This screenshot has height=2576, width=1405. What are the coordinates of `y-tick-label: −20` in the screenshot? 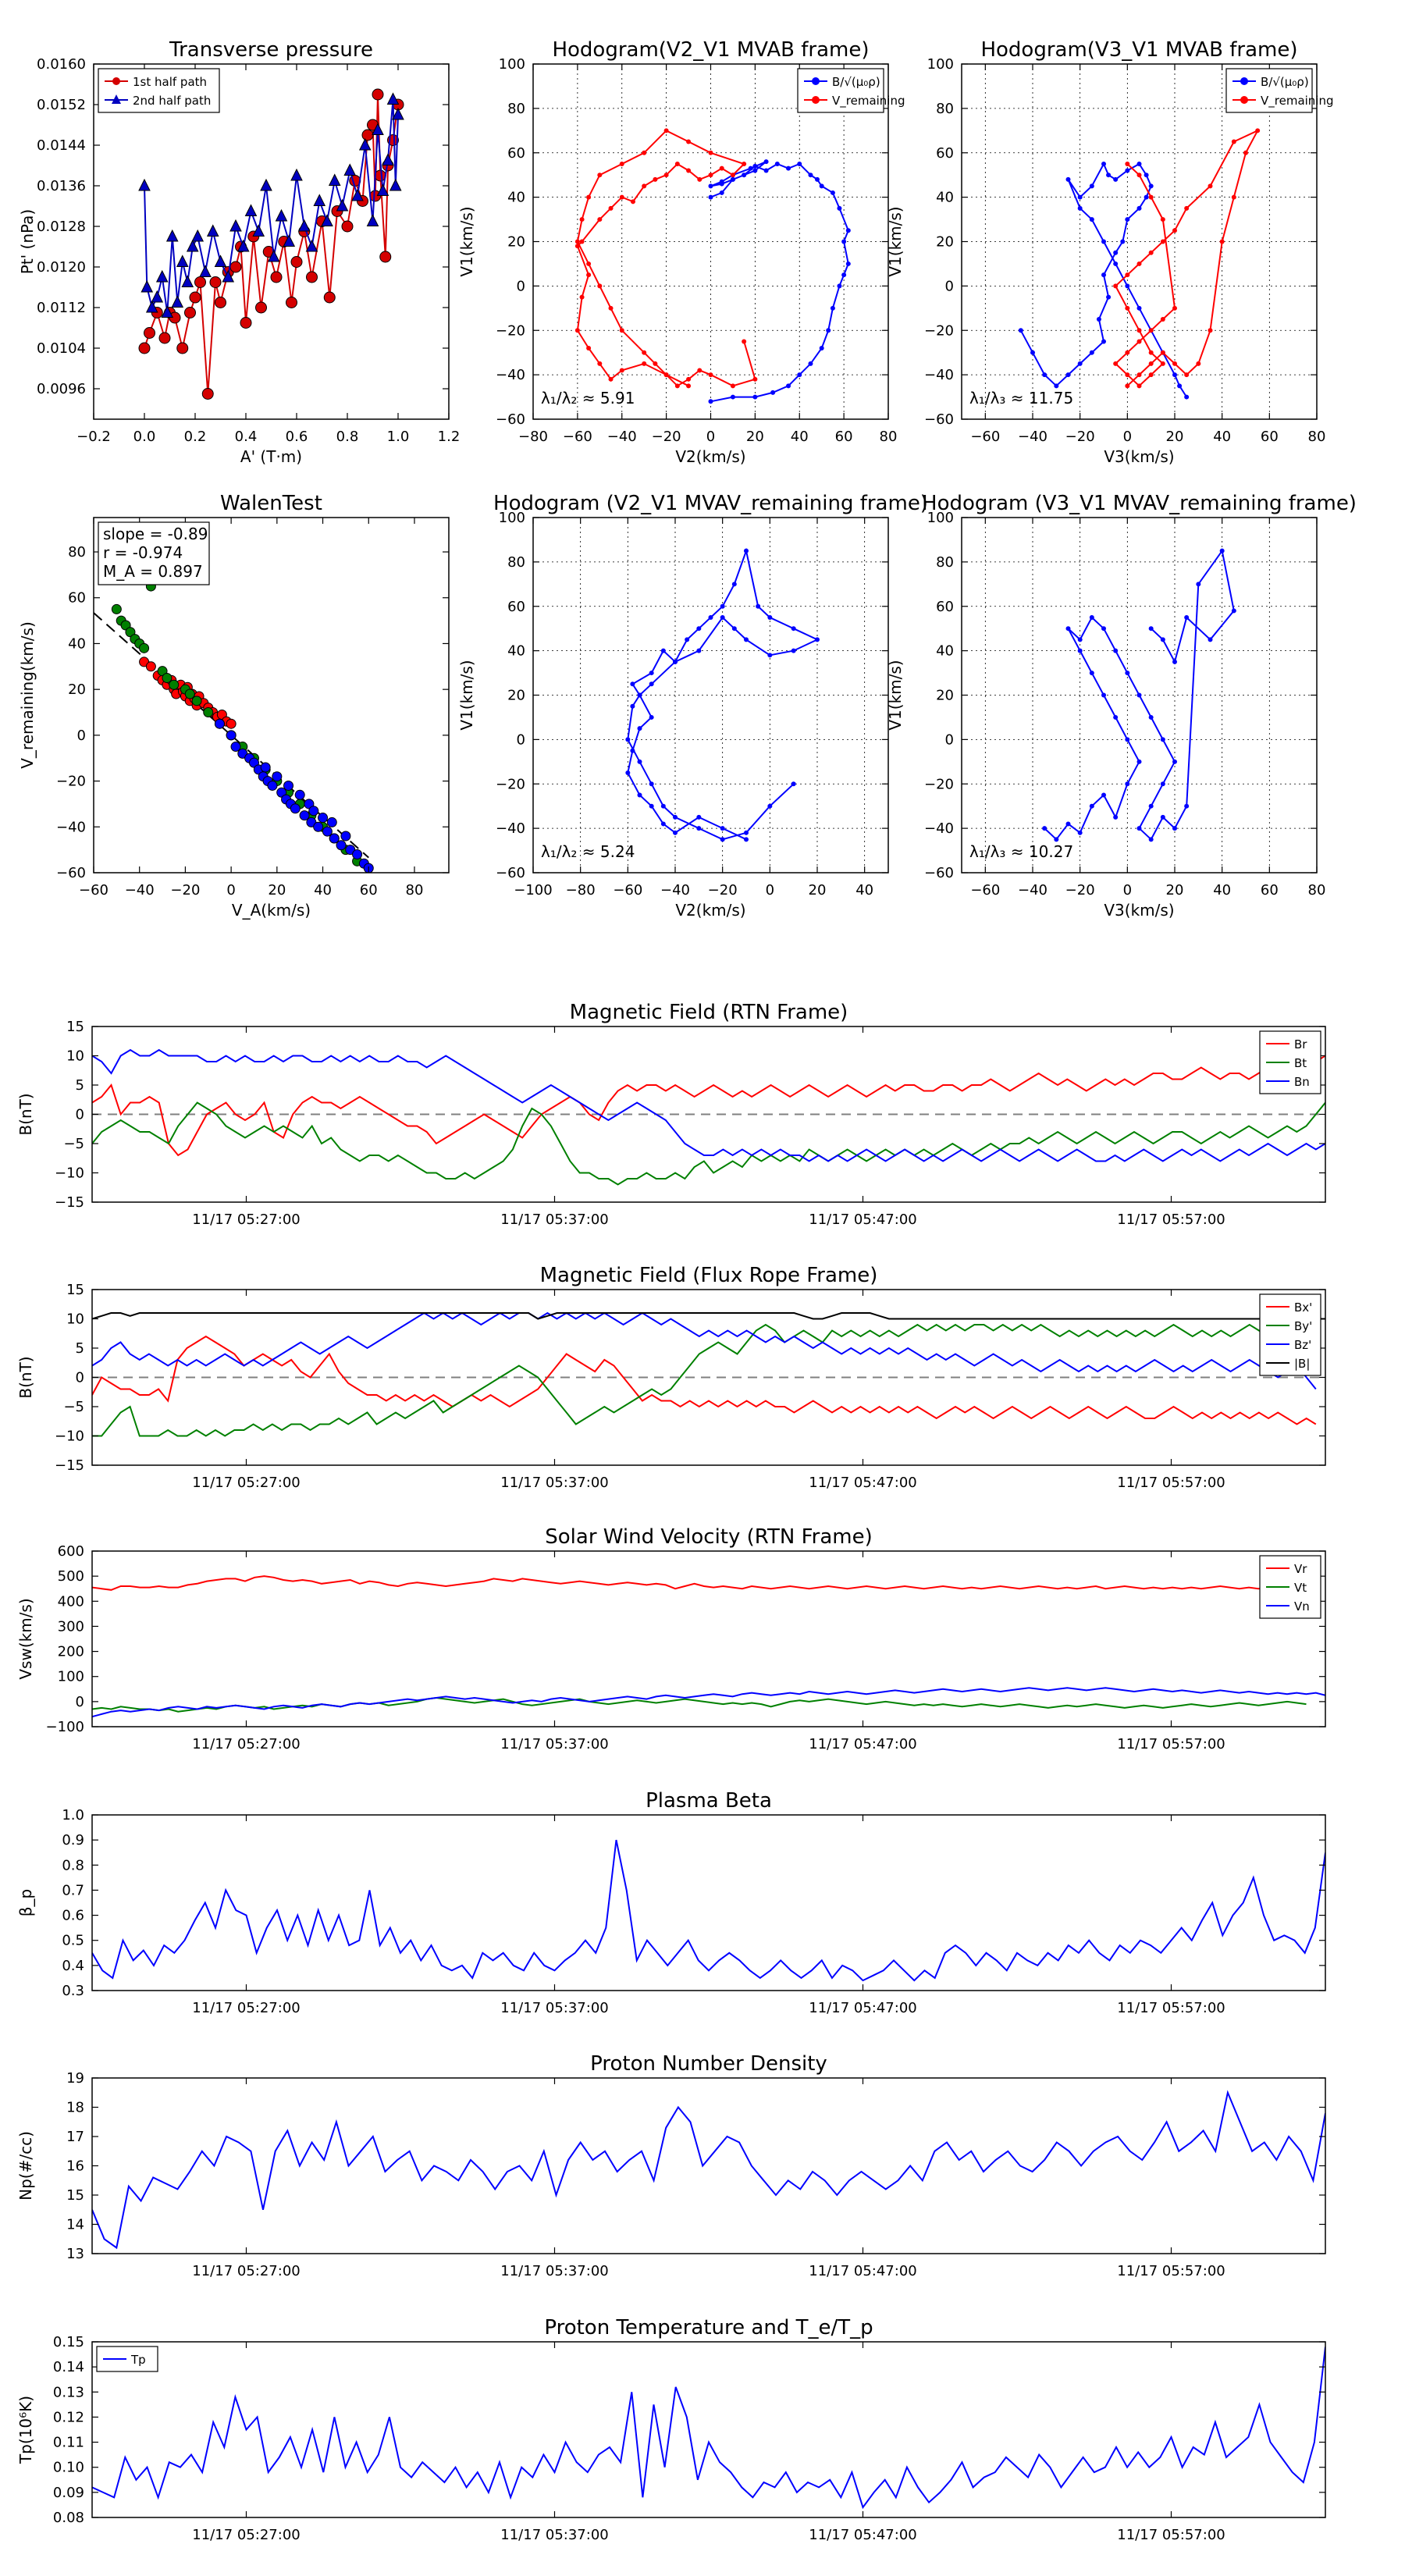 It's located at (939, 784).